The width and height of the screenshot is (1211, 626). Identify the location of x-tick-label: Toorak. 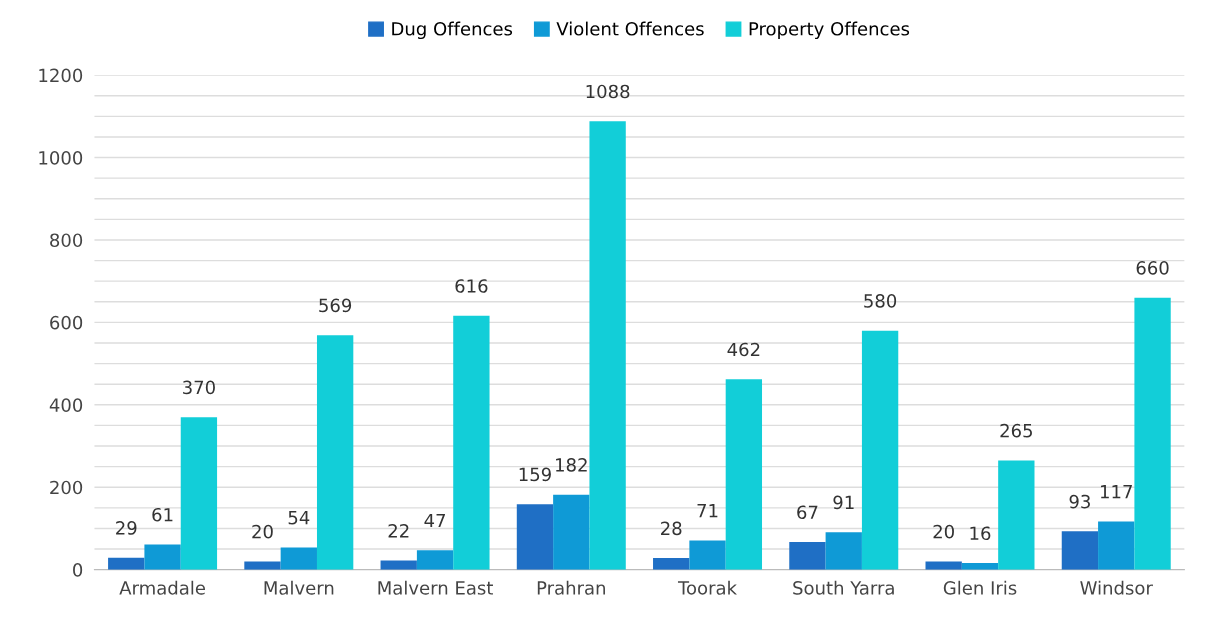
(707, 587).